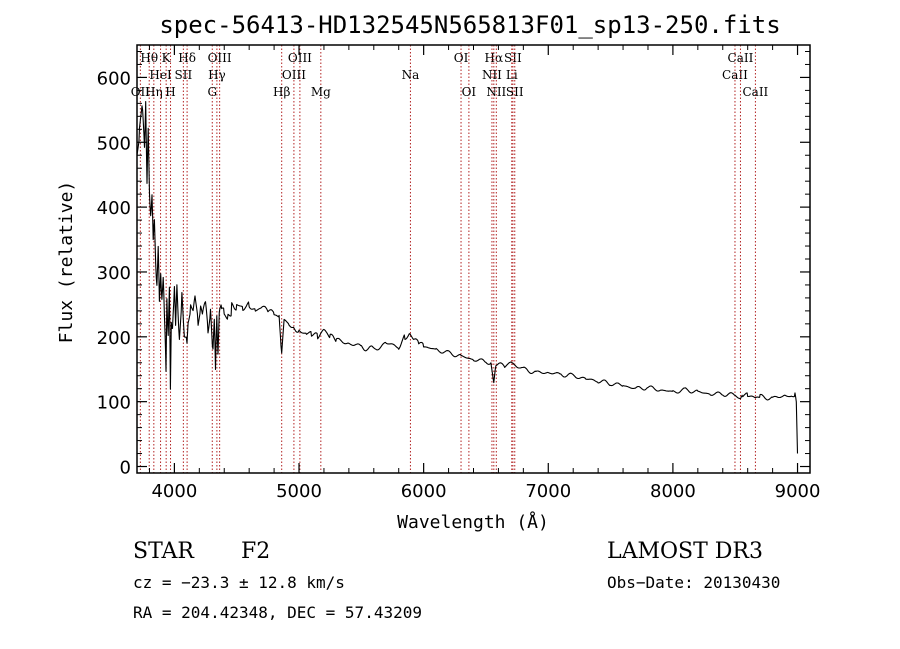  What do you see at coordinates (321, 92) in the screenshot?
I see `spectral-line-label: Mg` at bounding box center [321, 92].